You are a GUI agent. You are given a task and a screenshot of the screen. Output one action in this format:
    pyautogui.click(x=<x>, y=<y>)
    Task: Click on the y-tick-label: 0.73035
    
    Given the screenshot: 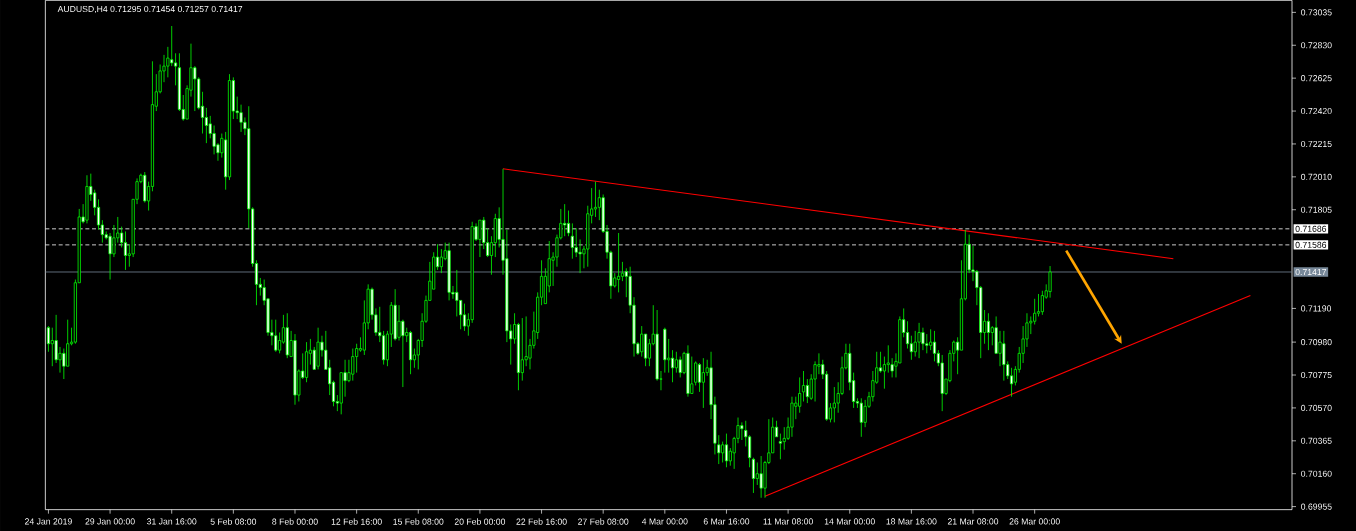 What is the action you would take?
    pyautogui.click(x=1316, y=12)
    